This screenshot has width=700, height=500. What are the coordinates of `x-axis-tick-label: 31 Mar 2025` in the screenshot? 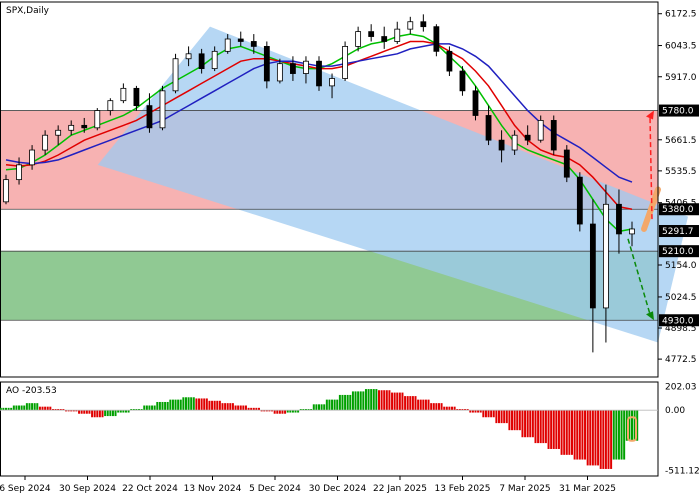 It's located at (587, 489).